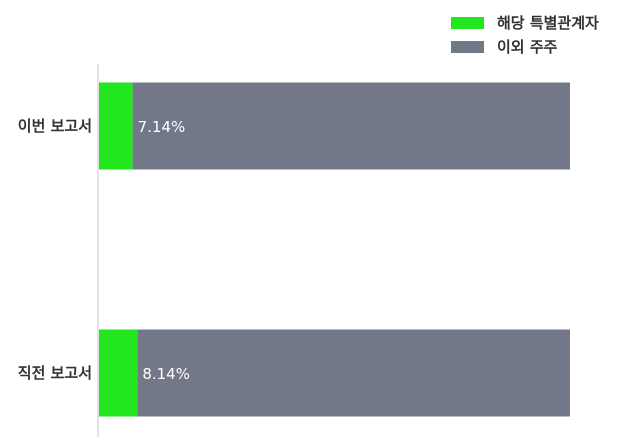  Describe the element at coordinates (55, 373) in the screenshot. I see `category-label: 직전 보고서` at that location.